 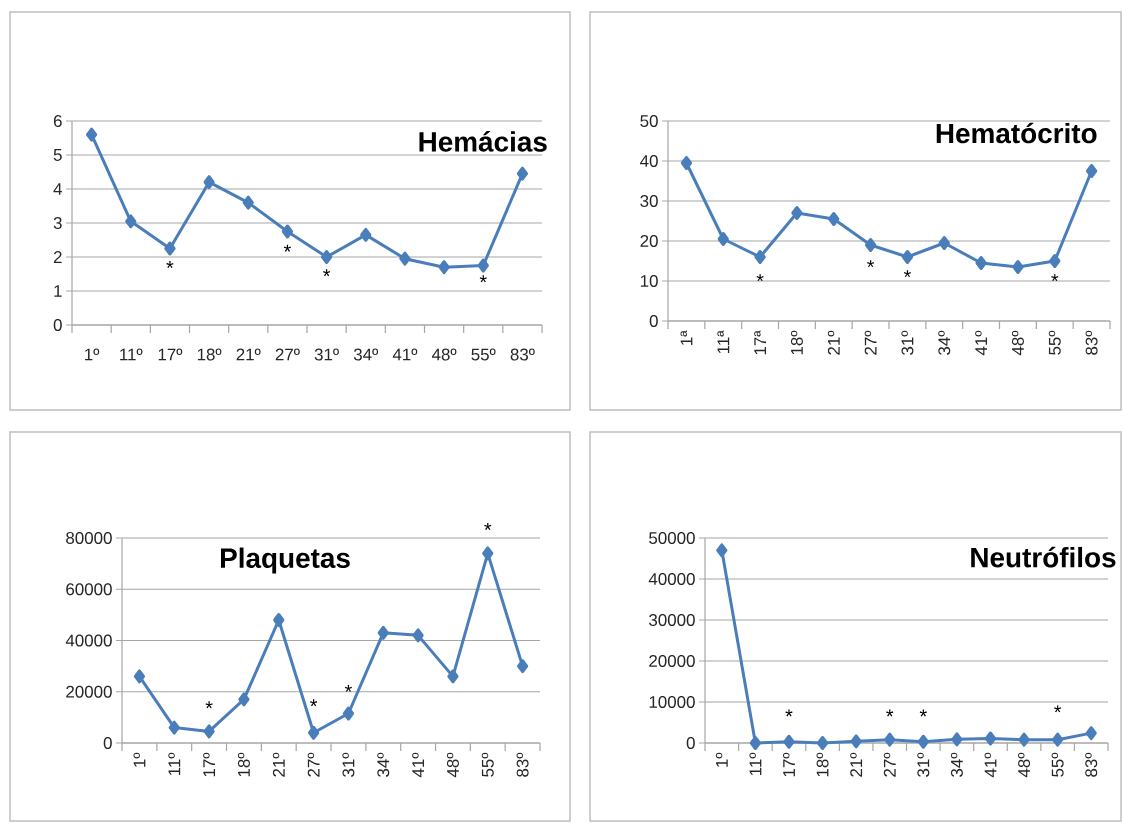 What do you see at coordinates (92, 354) in the screenshot?
I see `x-tick-label: 1º` at bounding box center [92, 354].